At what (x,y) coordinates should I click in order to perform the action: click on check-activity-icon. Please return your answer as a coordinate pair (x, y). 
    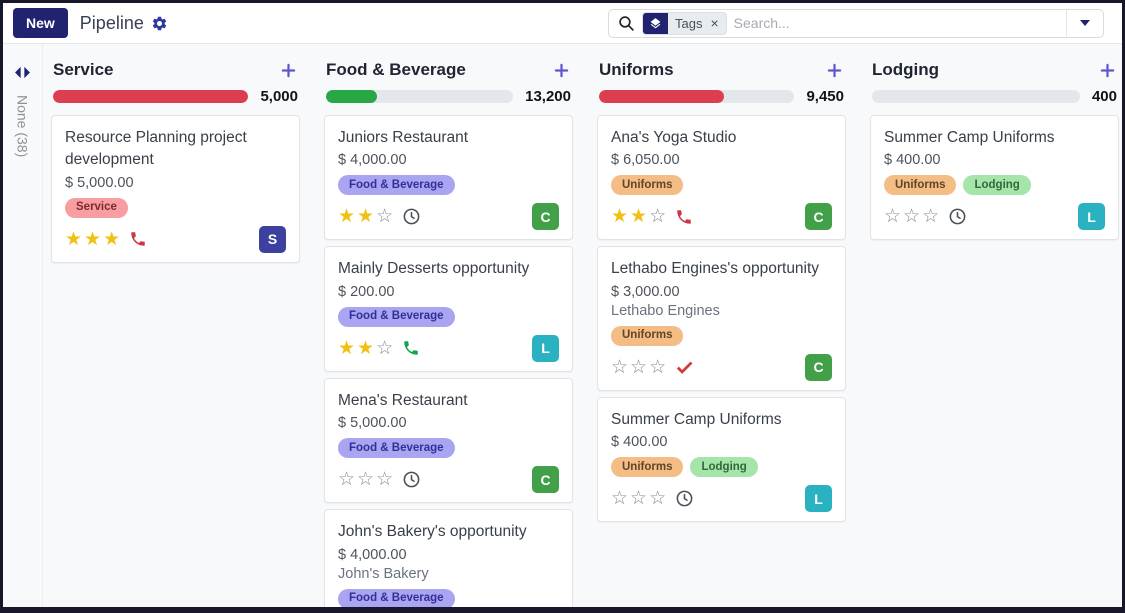
    Looking at the image, I should click on (684, 367).